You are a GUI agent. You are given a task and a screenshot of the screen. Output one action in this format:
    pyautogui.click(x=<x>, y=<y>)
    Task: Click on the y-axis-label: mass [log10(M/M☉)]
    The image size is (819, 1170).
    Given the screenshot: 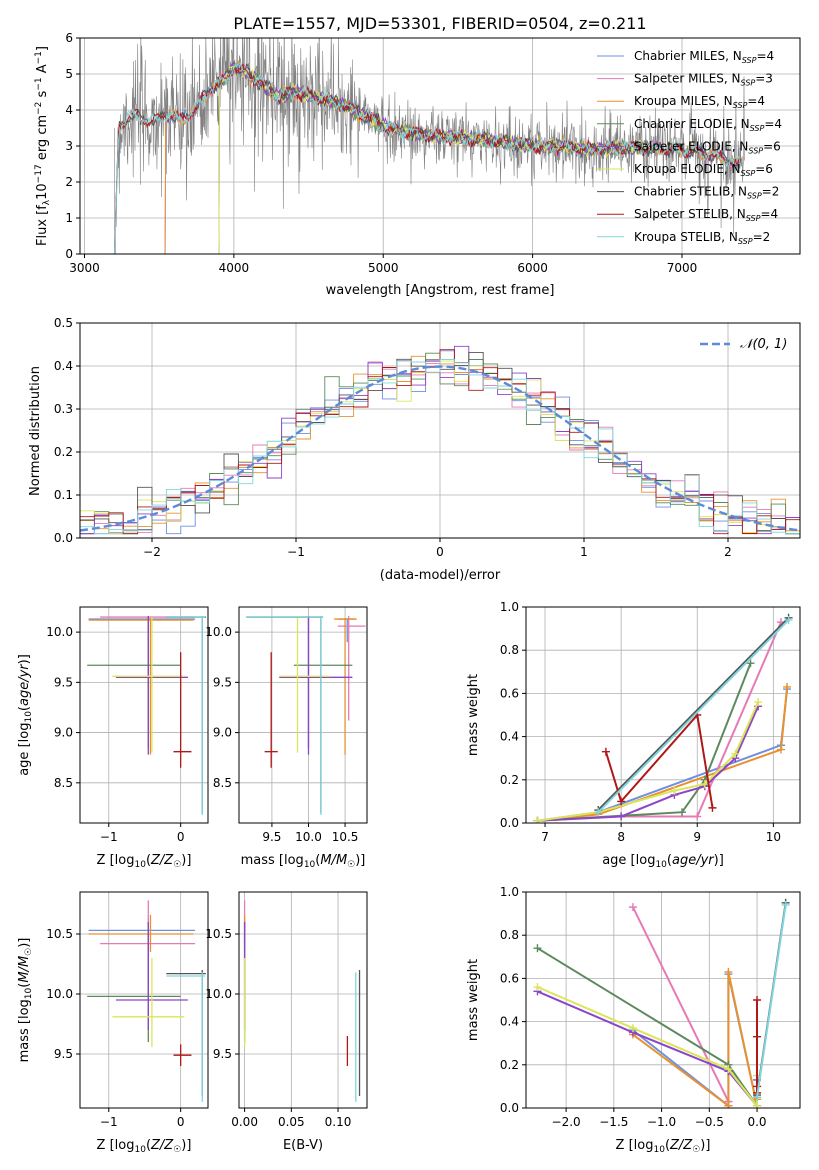 What is the action you would take?
    pyautogui.click(x=25, y=1000)
    